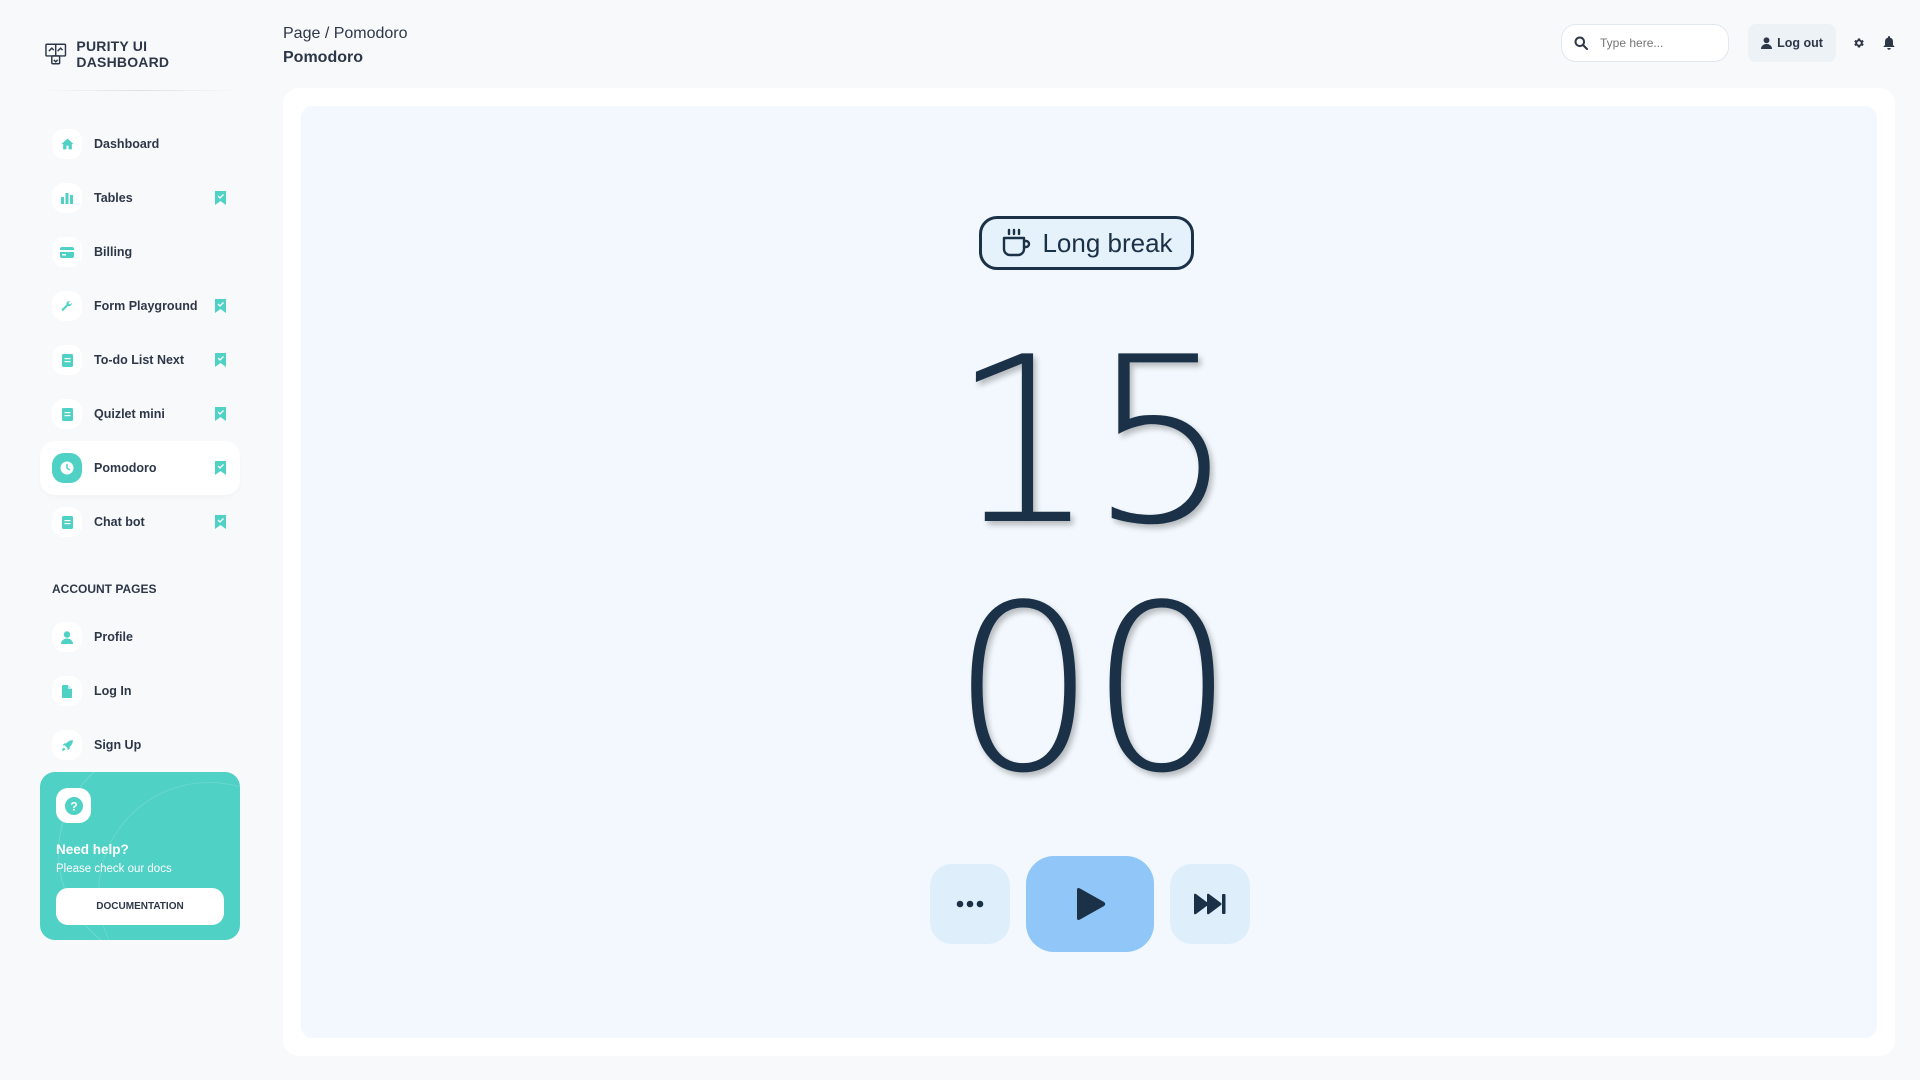  Describe the element at coordinates (67, 745) in the screenshot. I see `rocket-icon` at that location.